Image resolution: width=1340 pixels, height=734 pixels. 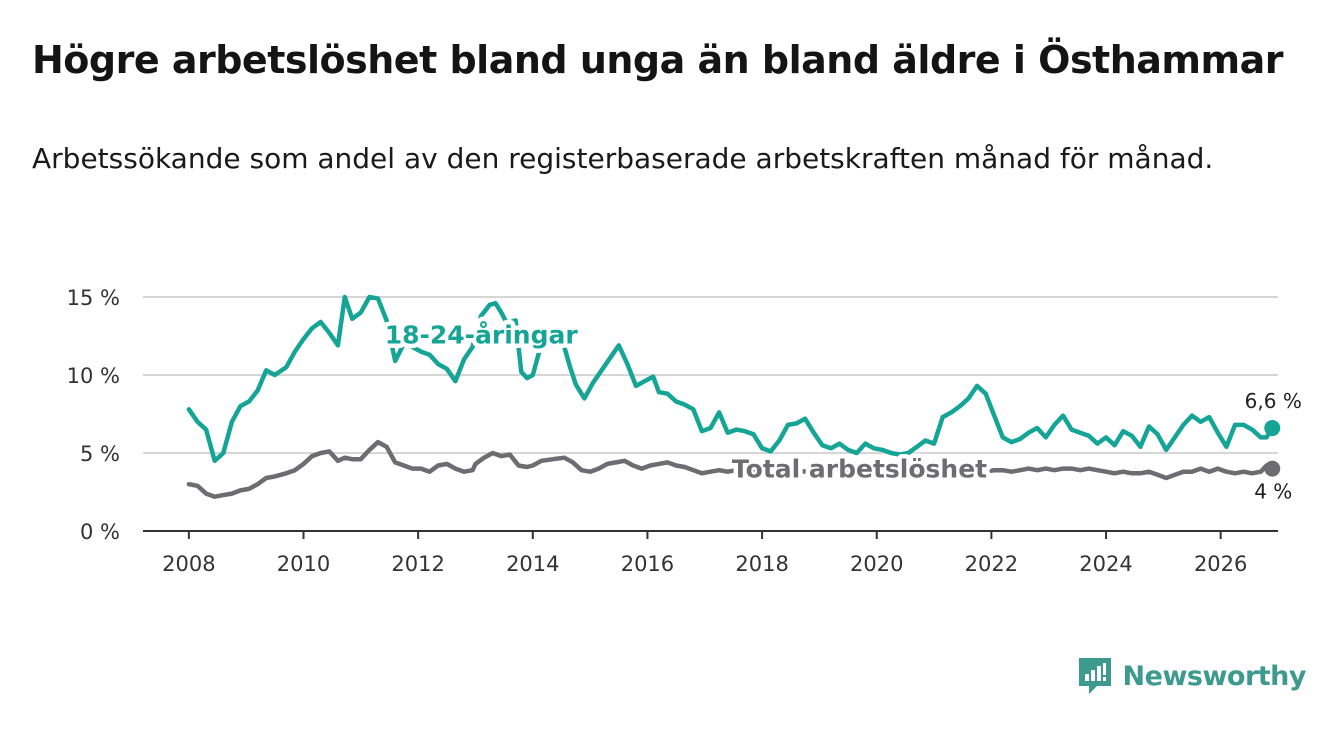 I want to click on x-tick-label: 2018, so click(x=761, y=564).